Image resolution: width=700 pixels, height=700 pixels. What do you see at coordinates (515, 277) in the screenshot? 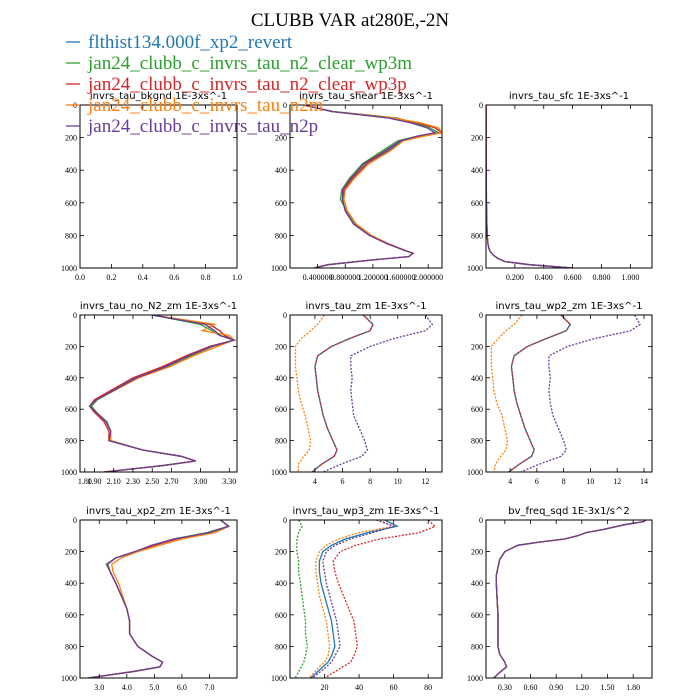
I see `x-tick-label: 0.200` at bounding box center [515, 277].